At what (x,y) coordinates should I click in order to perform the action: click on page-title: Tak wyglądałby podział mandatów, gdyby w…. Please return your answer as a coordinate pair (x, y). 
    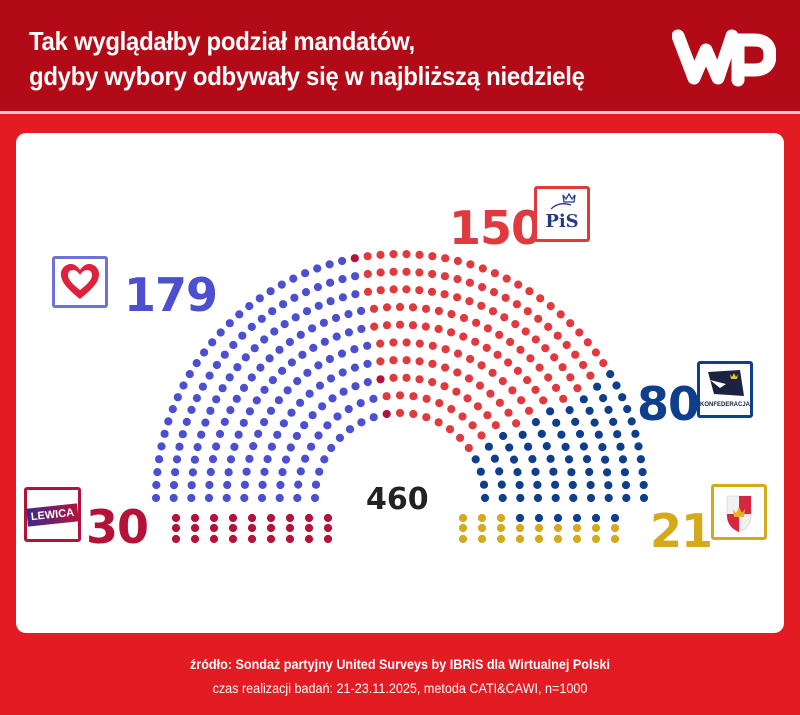
    Looking at the image, I should click on (307, 59).